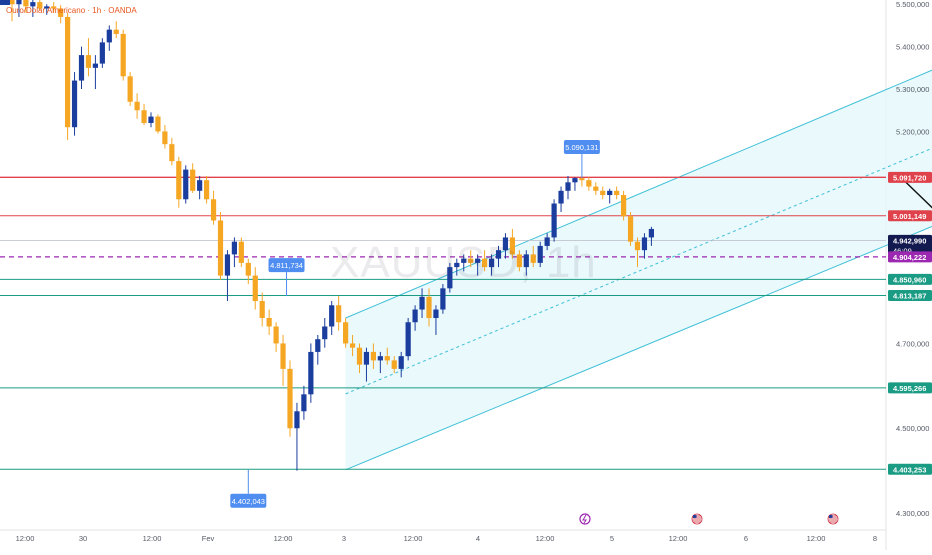  What do you see at coordinates (910, 257) in the screenshot?
I see `dashed-level-tag` at bounding box center [910, 257].